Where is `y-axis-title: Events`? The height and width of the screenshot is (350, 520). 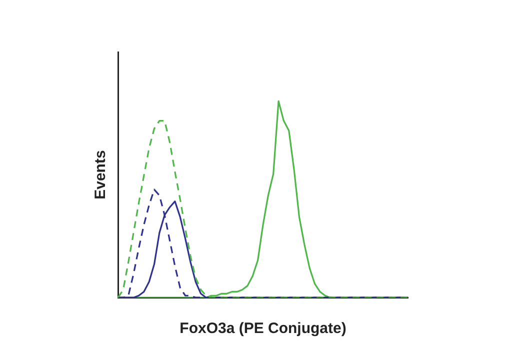 y-axis-title: Events is located at coordinates (101, 175).